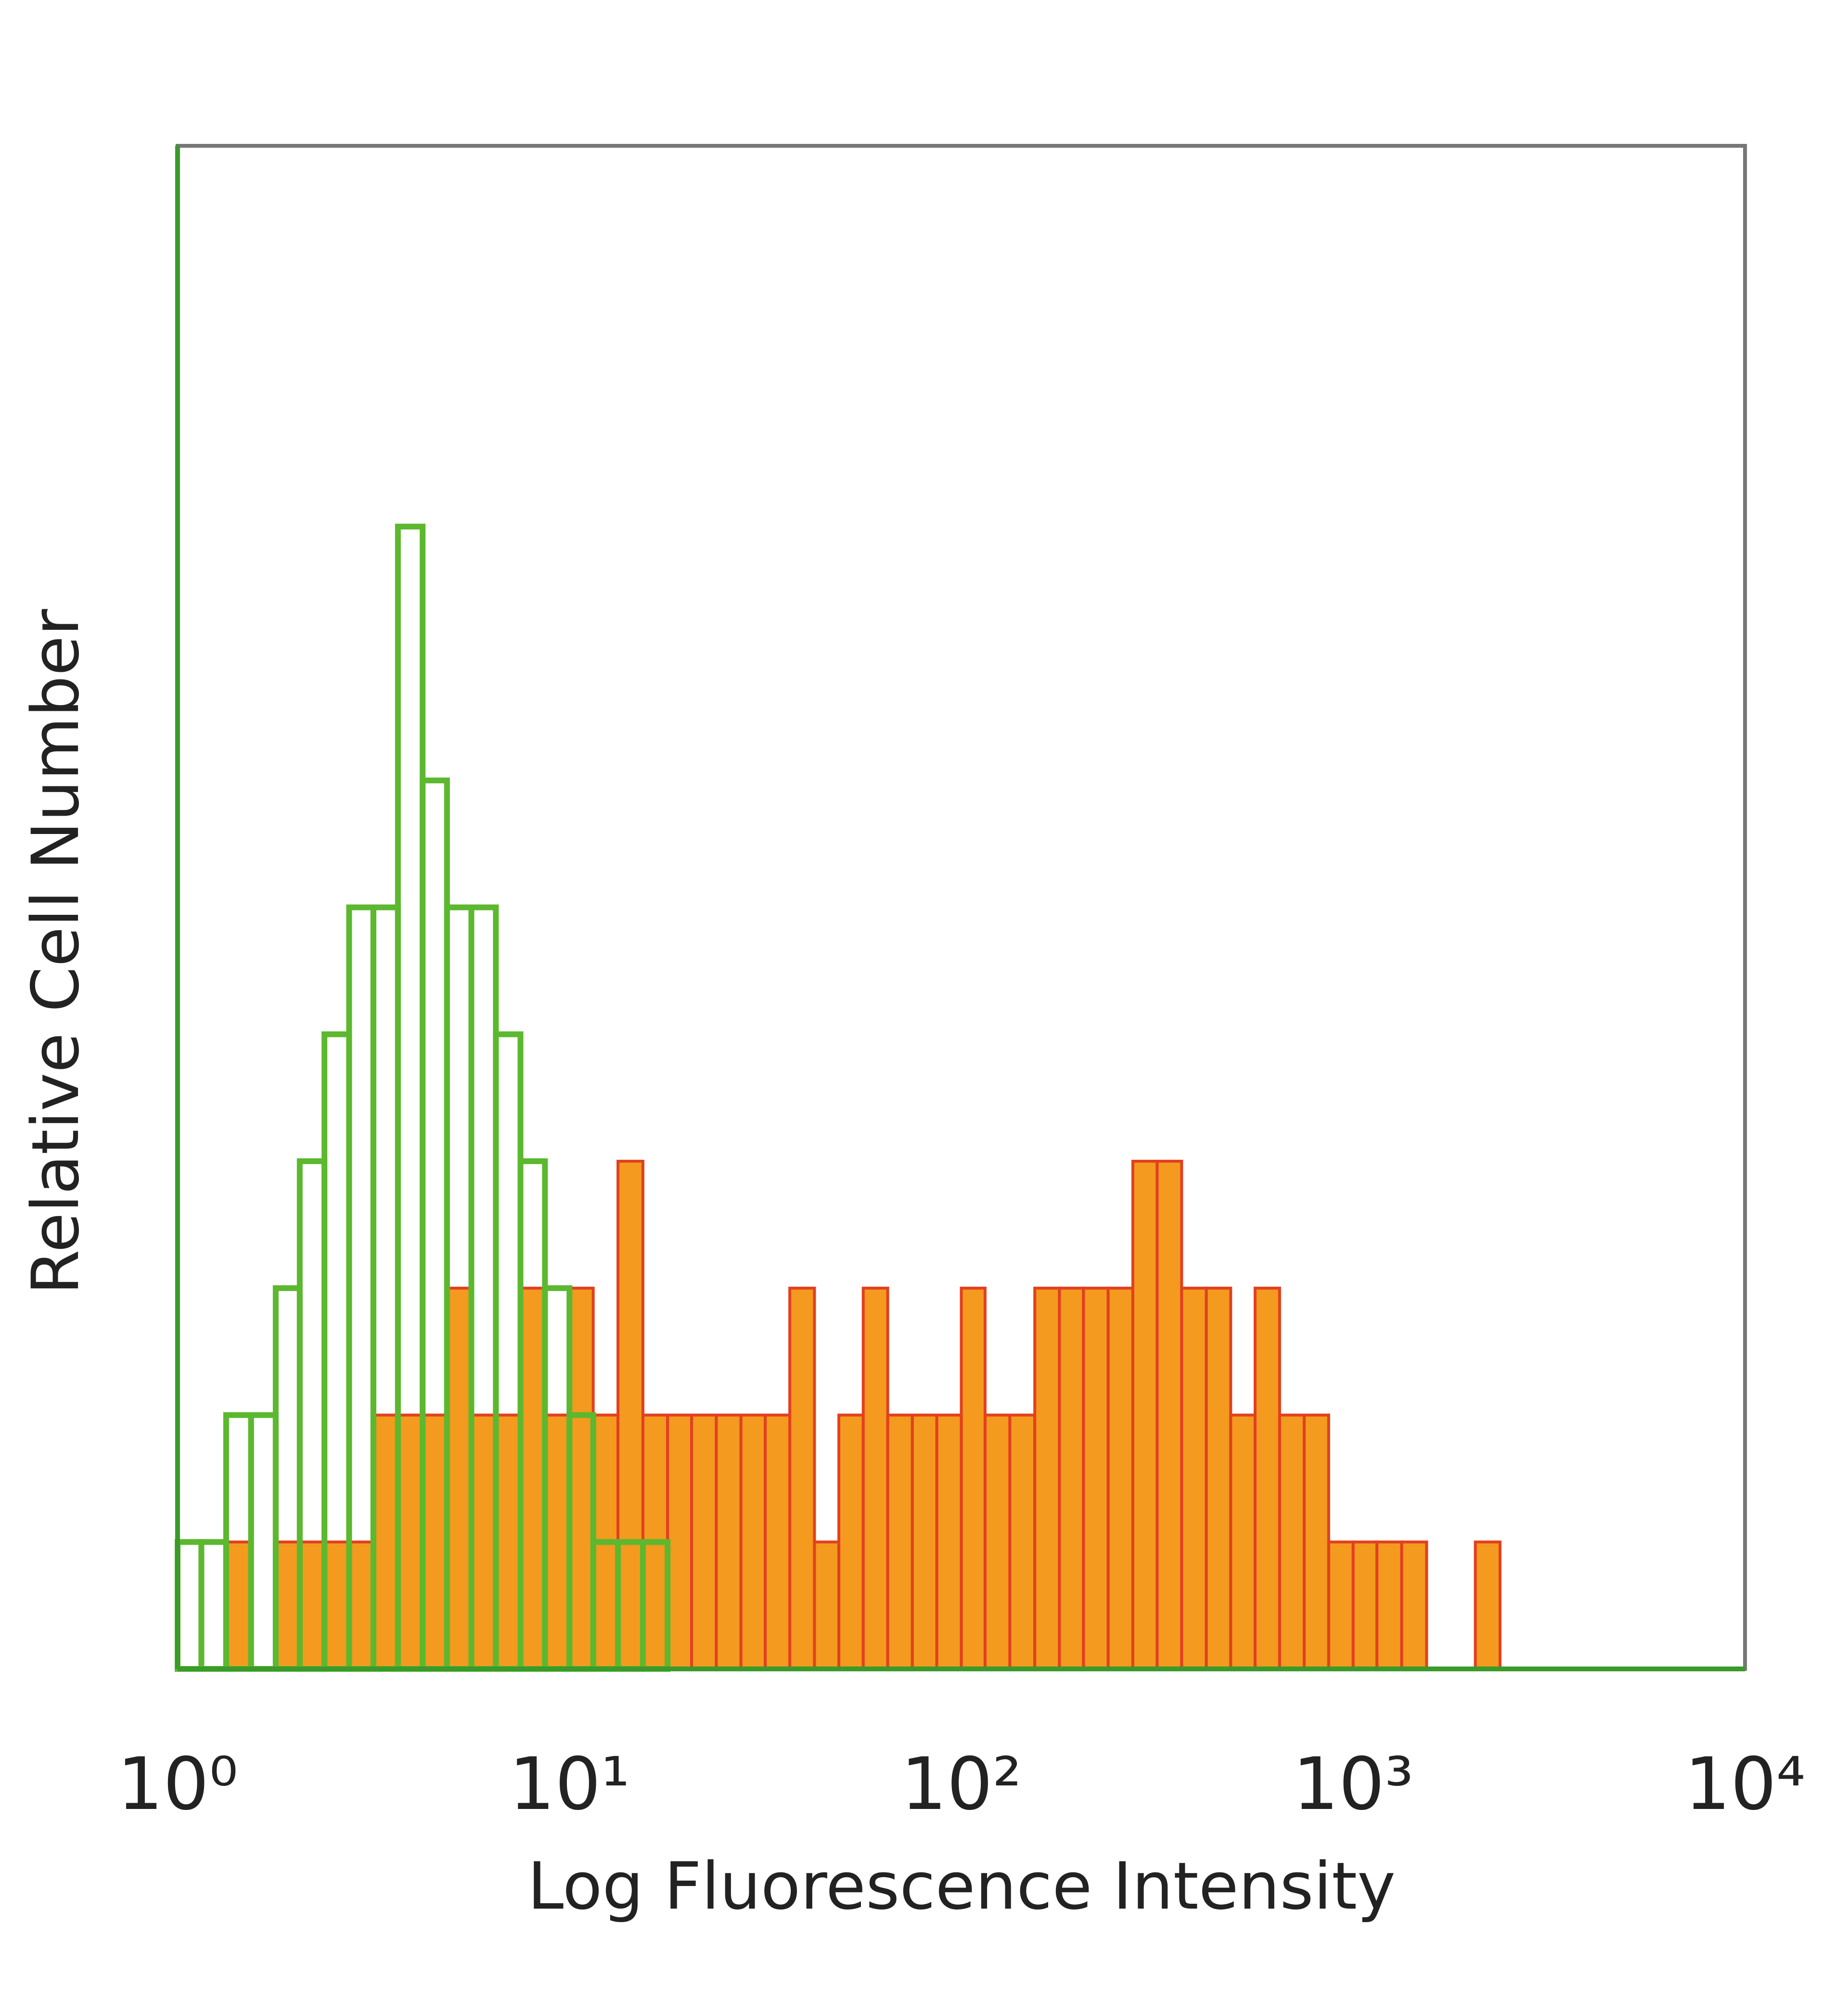  Describe the element at coordinates (55, 952) in the screenshot. I see `y-axis-label: Relative Cell Number` at that location.